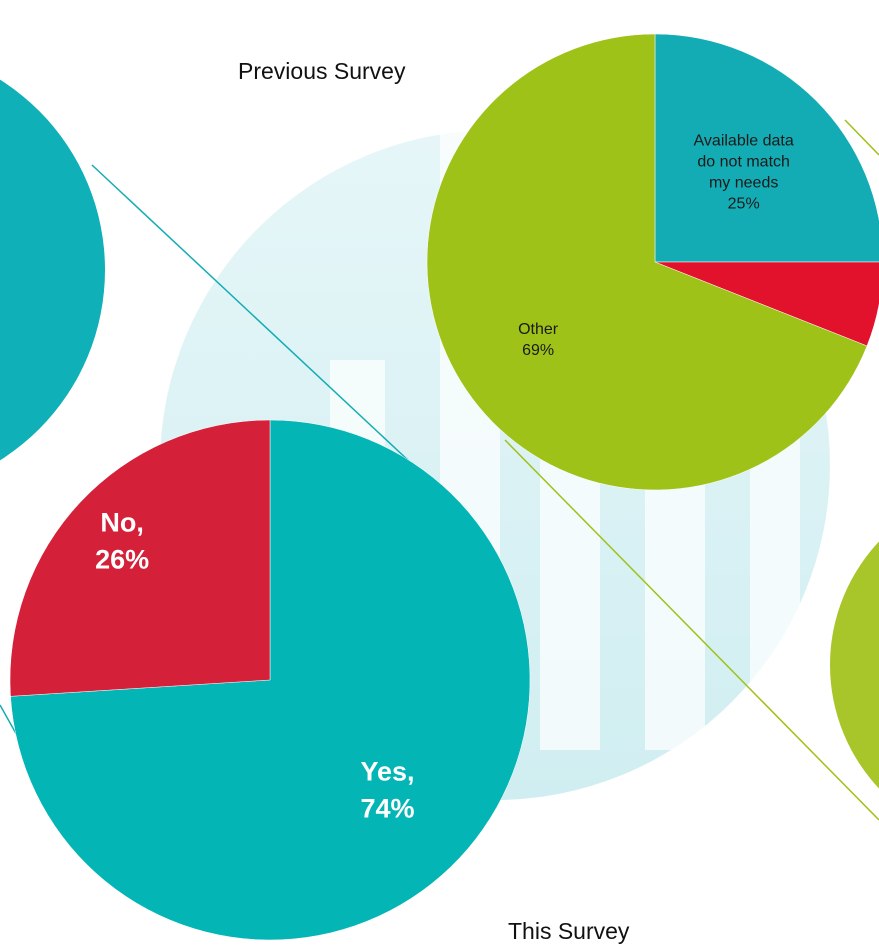 Image resolution: width=879 pixels, height=945 pixels. Describe the element at coordinates (322, 71) in the screenshot. I see `chart-title: Previous Survey` at that location.